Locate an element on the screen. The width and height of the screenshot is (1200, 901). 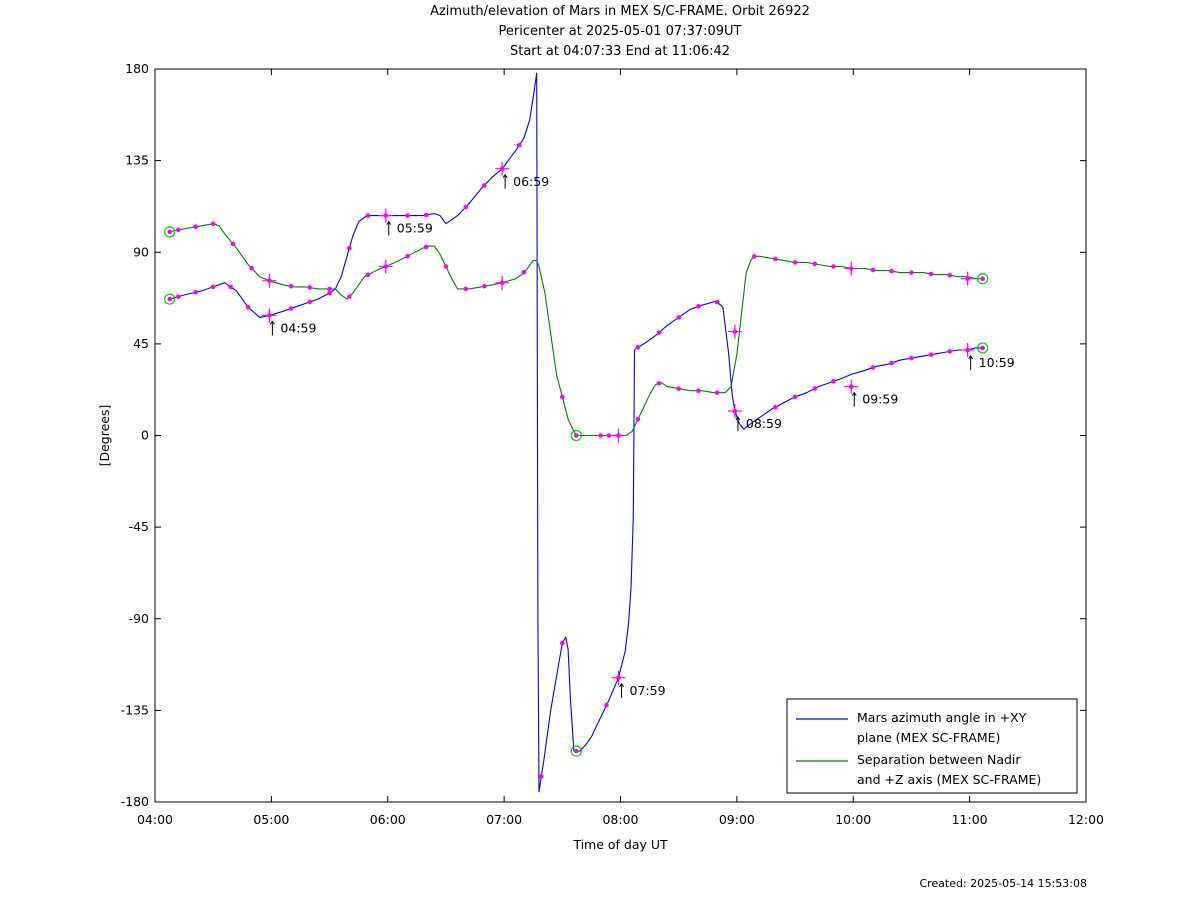
x-tick-label: 08:00 is located at coordinates (620, 819).